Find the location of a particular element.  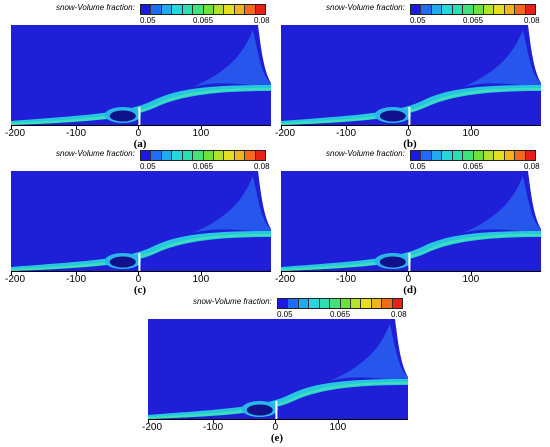

panel-caption: (c) is located at coordinates (140, 290).